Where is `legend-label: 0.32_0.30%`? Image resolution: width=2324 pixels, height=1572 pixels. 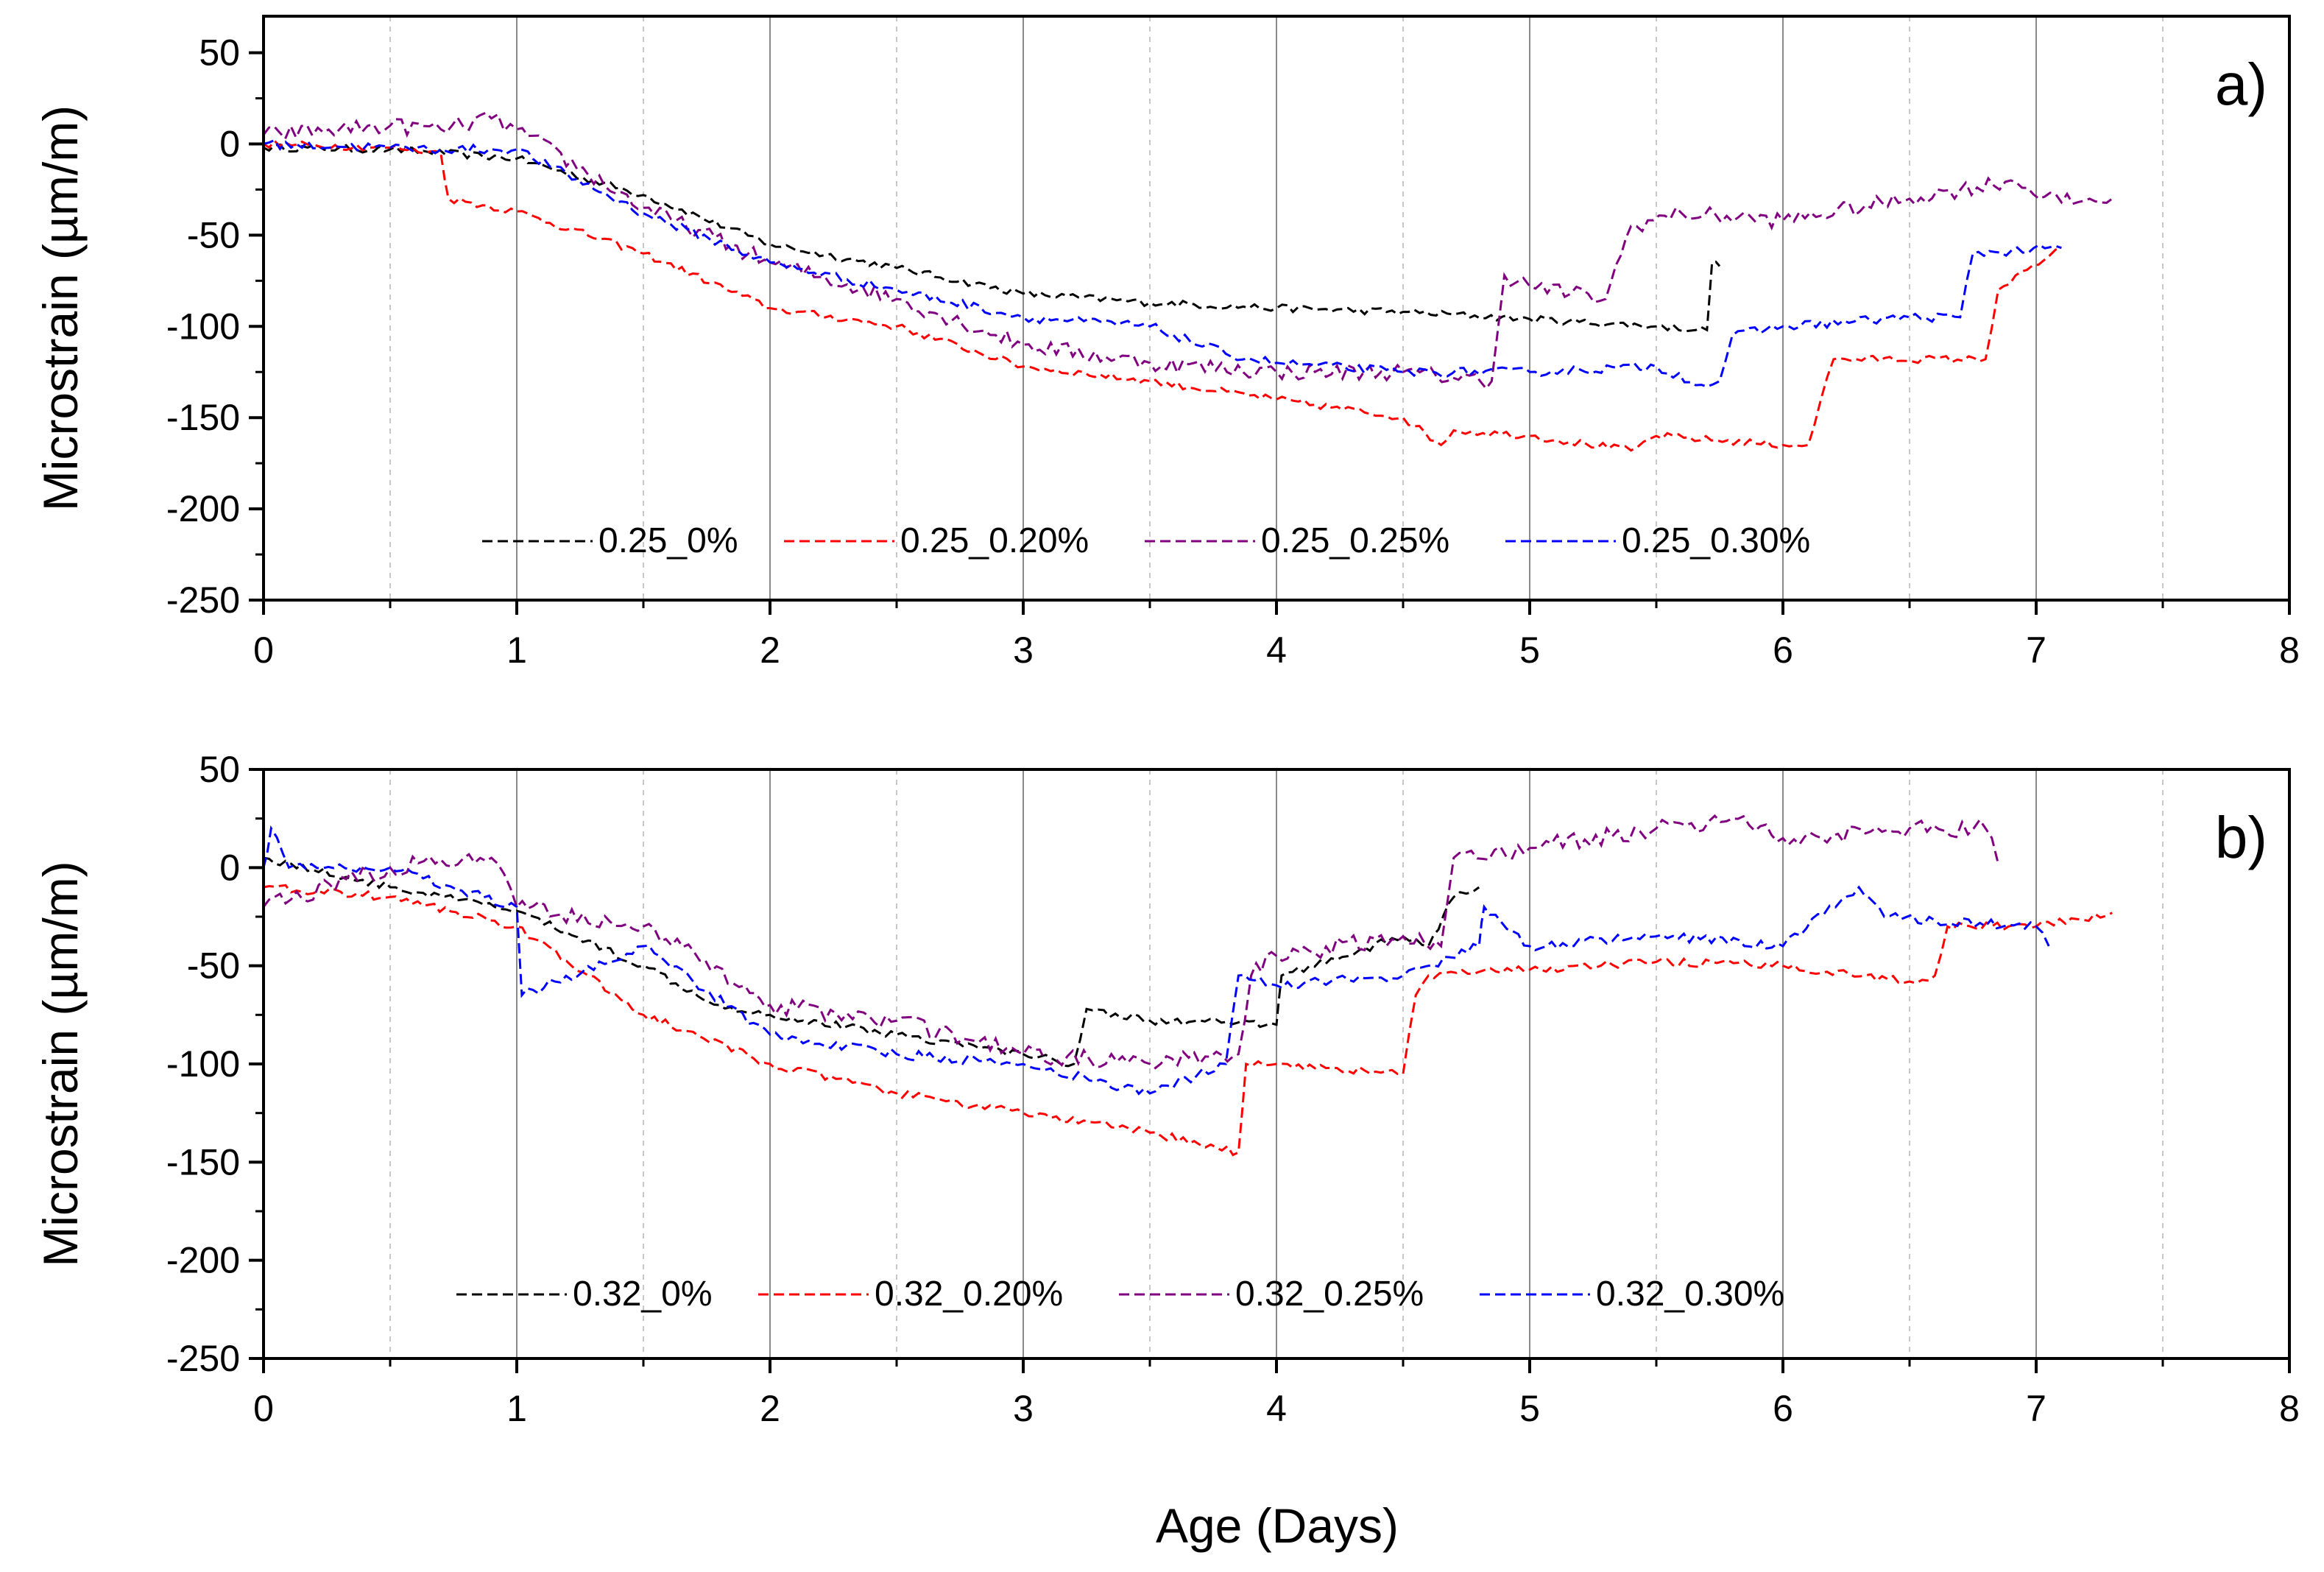 legend-label: 0.32_0.30% is located at coordinates (1690, 1294).